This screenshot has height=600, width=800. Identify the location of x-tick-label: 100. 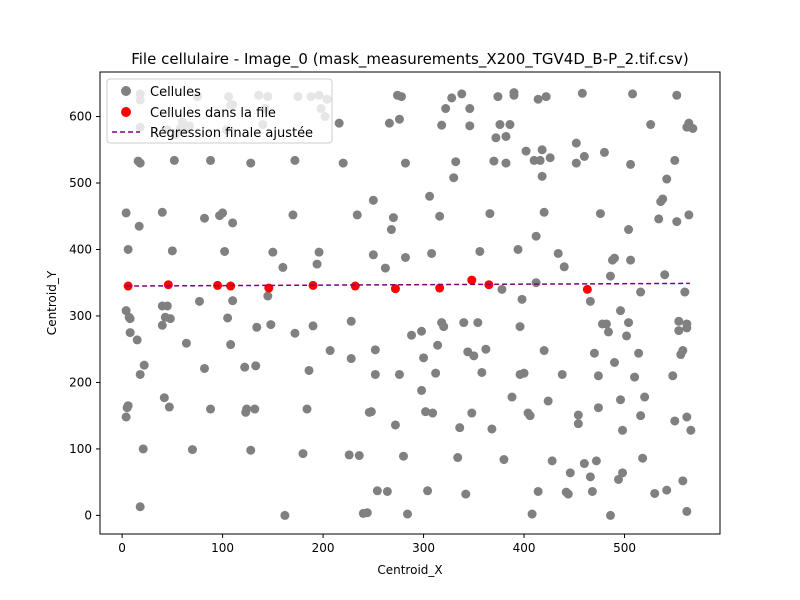
(222, 548).